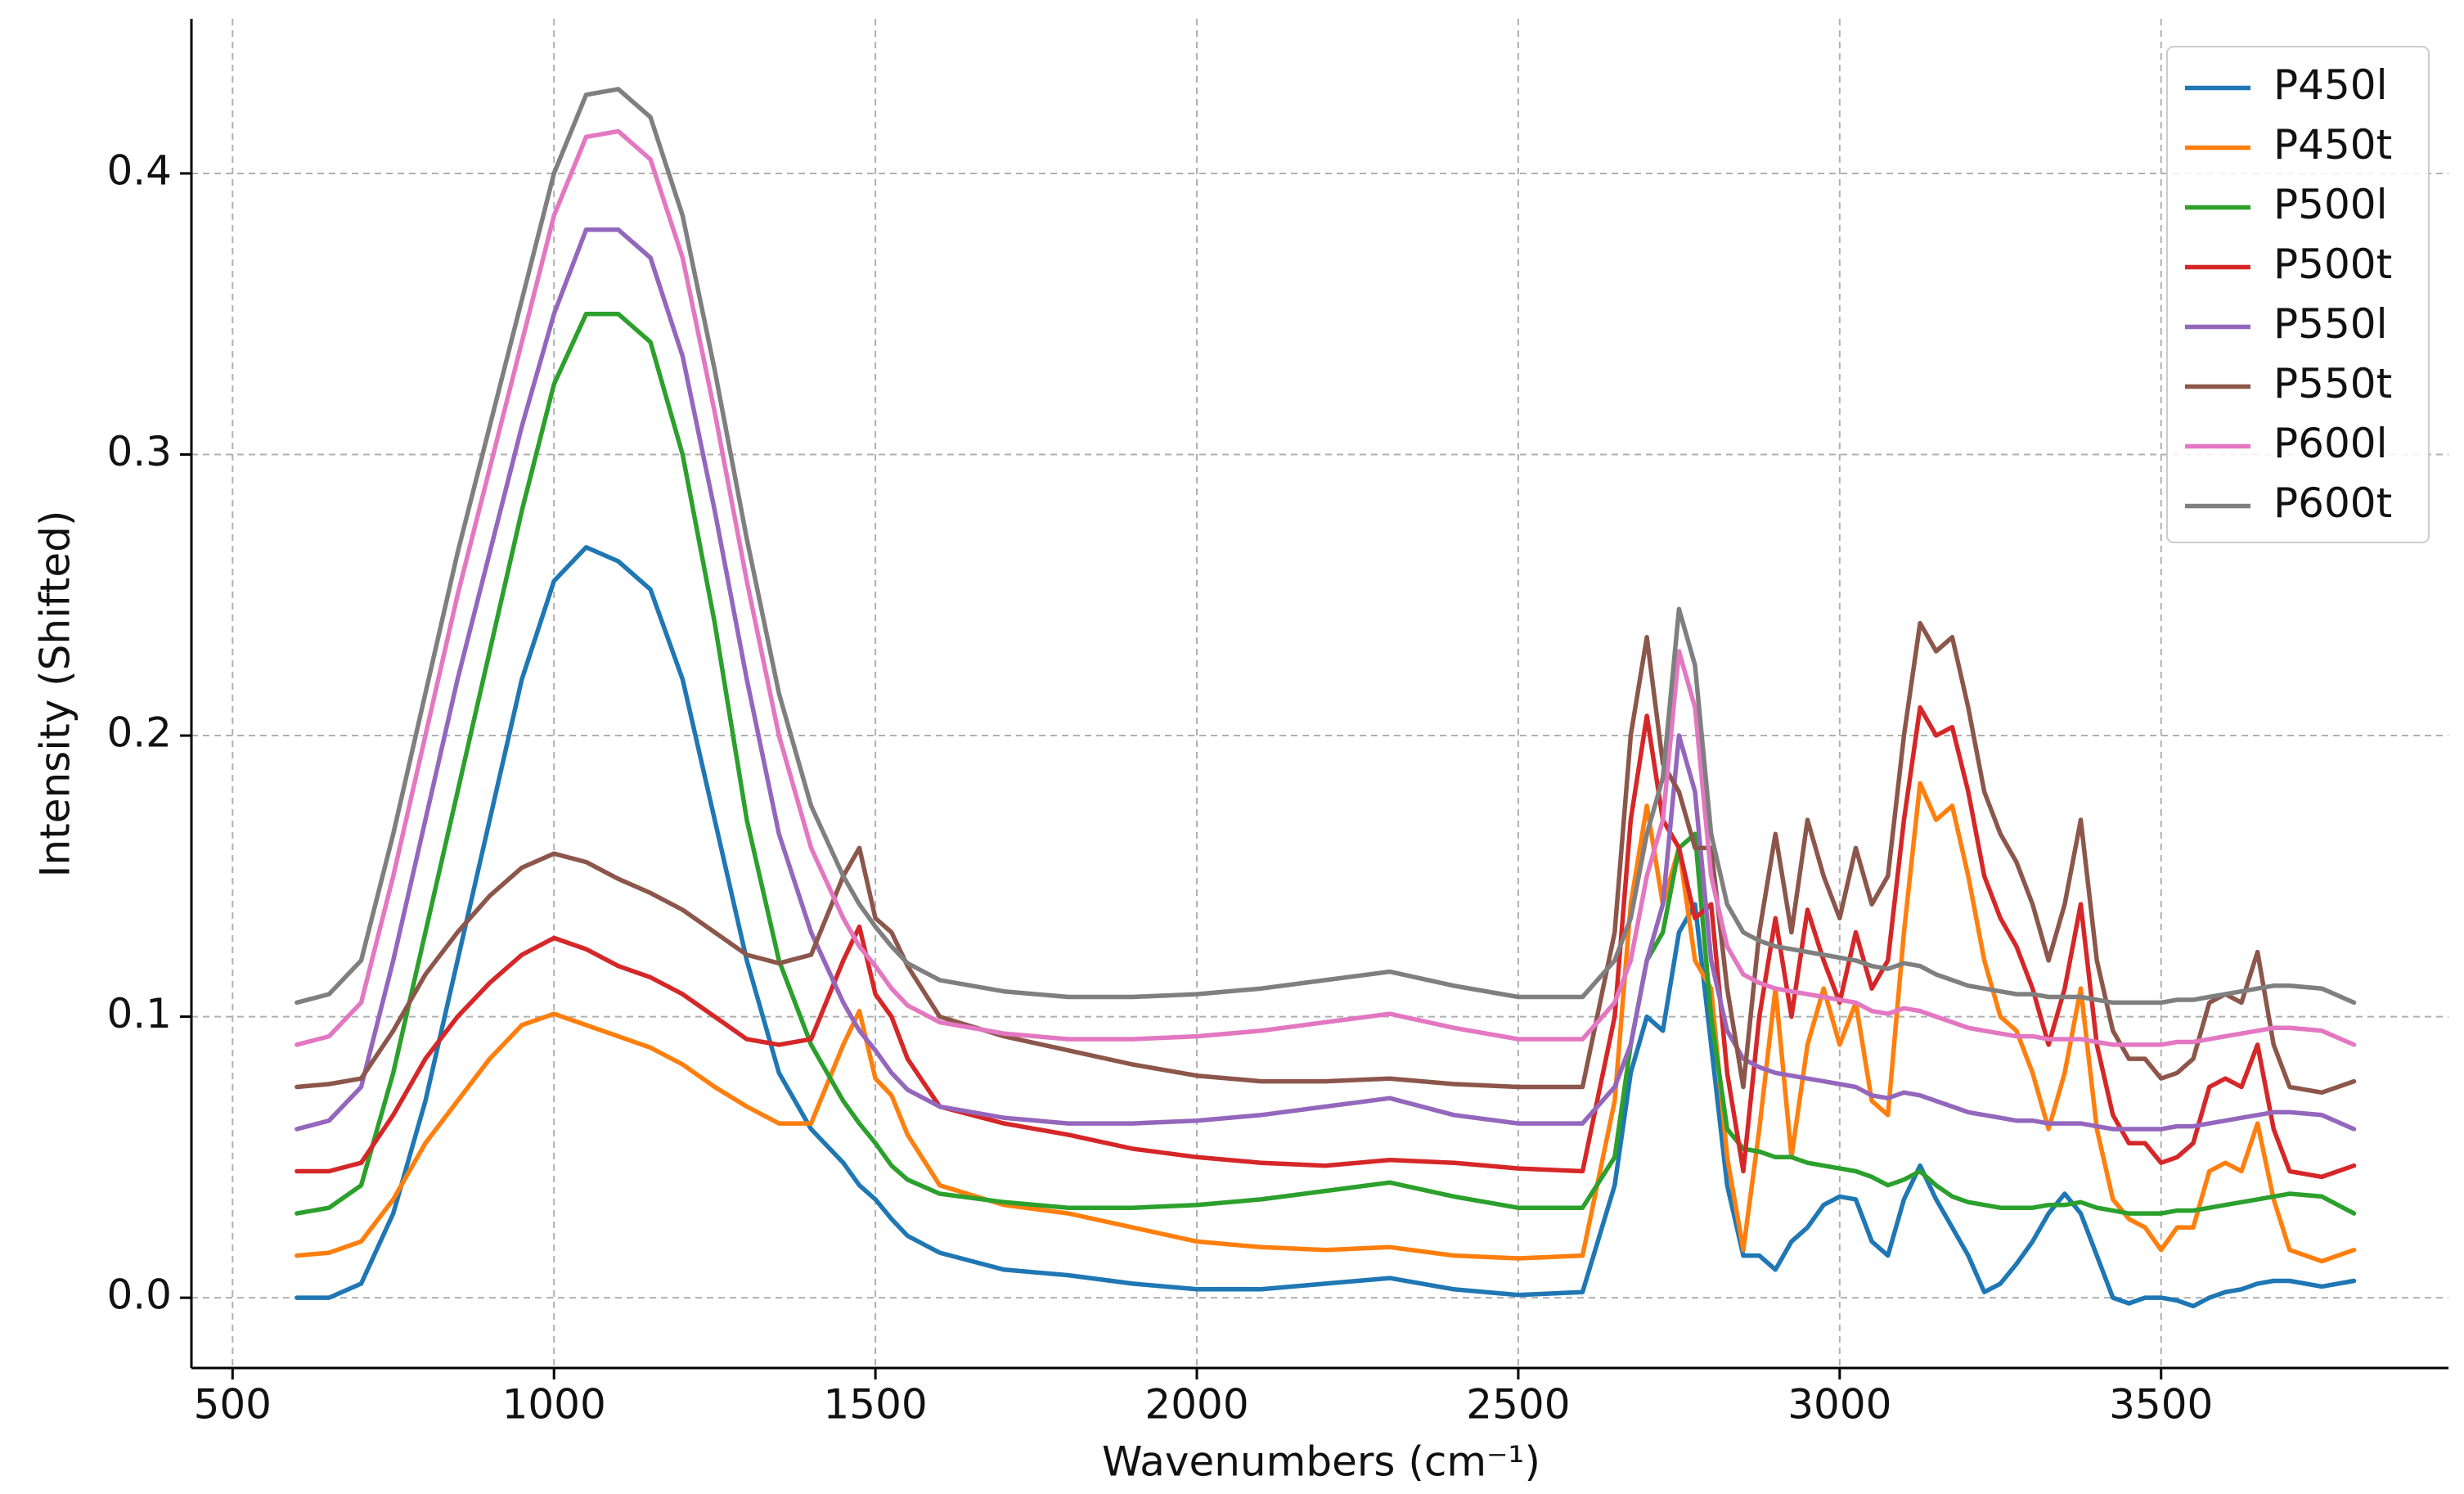 Image resolution: width=2464 pixels, height=1494 pixels. What do you see at coordinates (554, 1405) in the screenshot?
I see `x-tick-label: 1000` at bounding box center [554, 1405].